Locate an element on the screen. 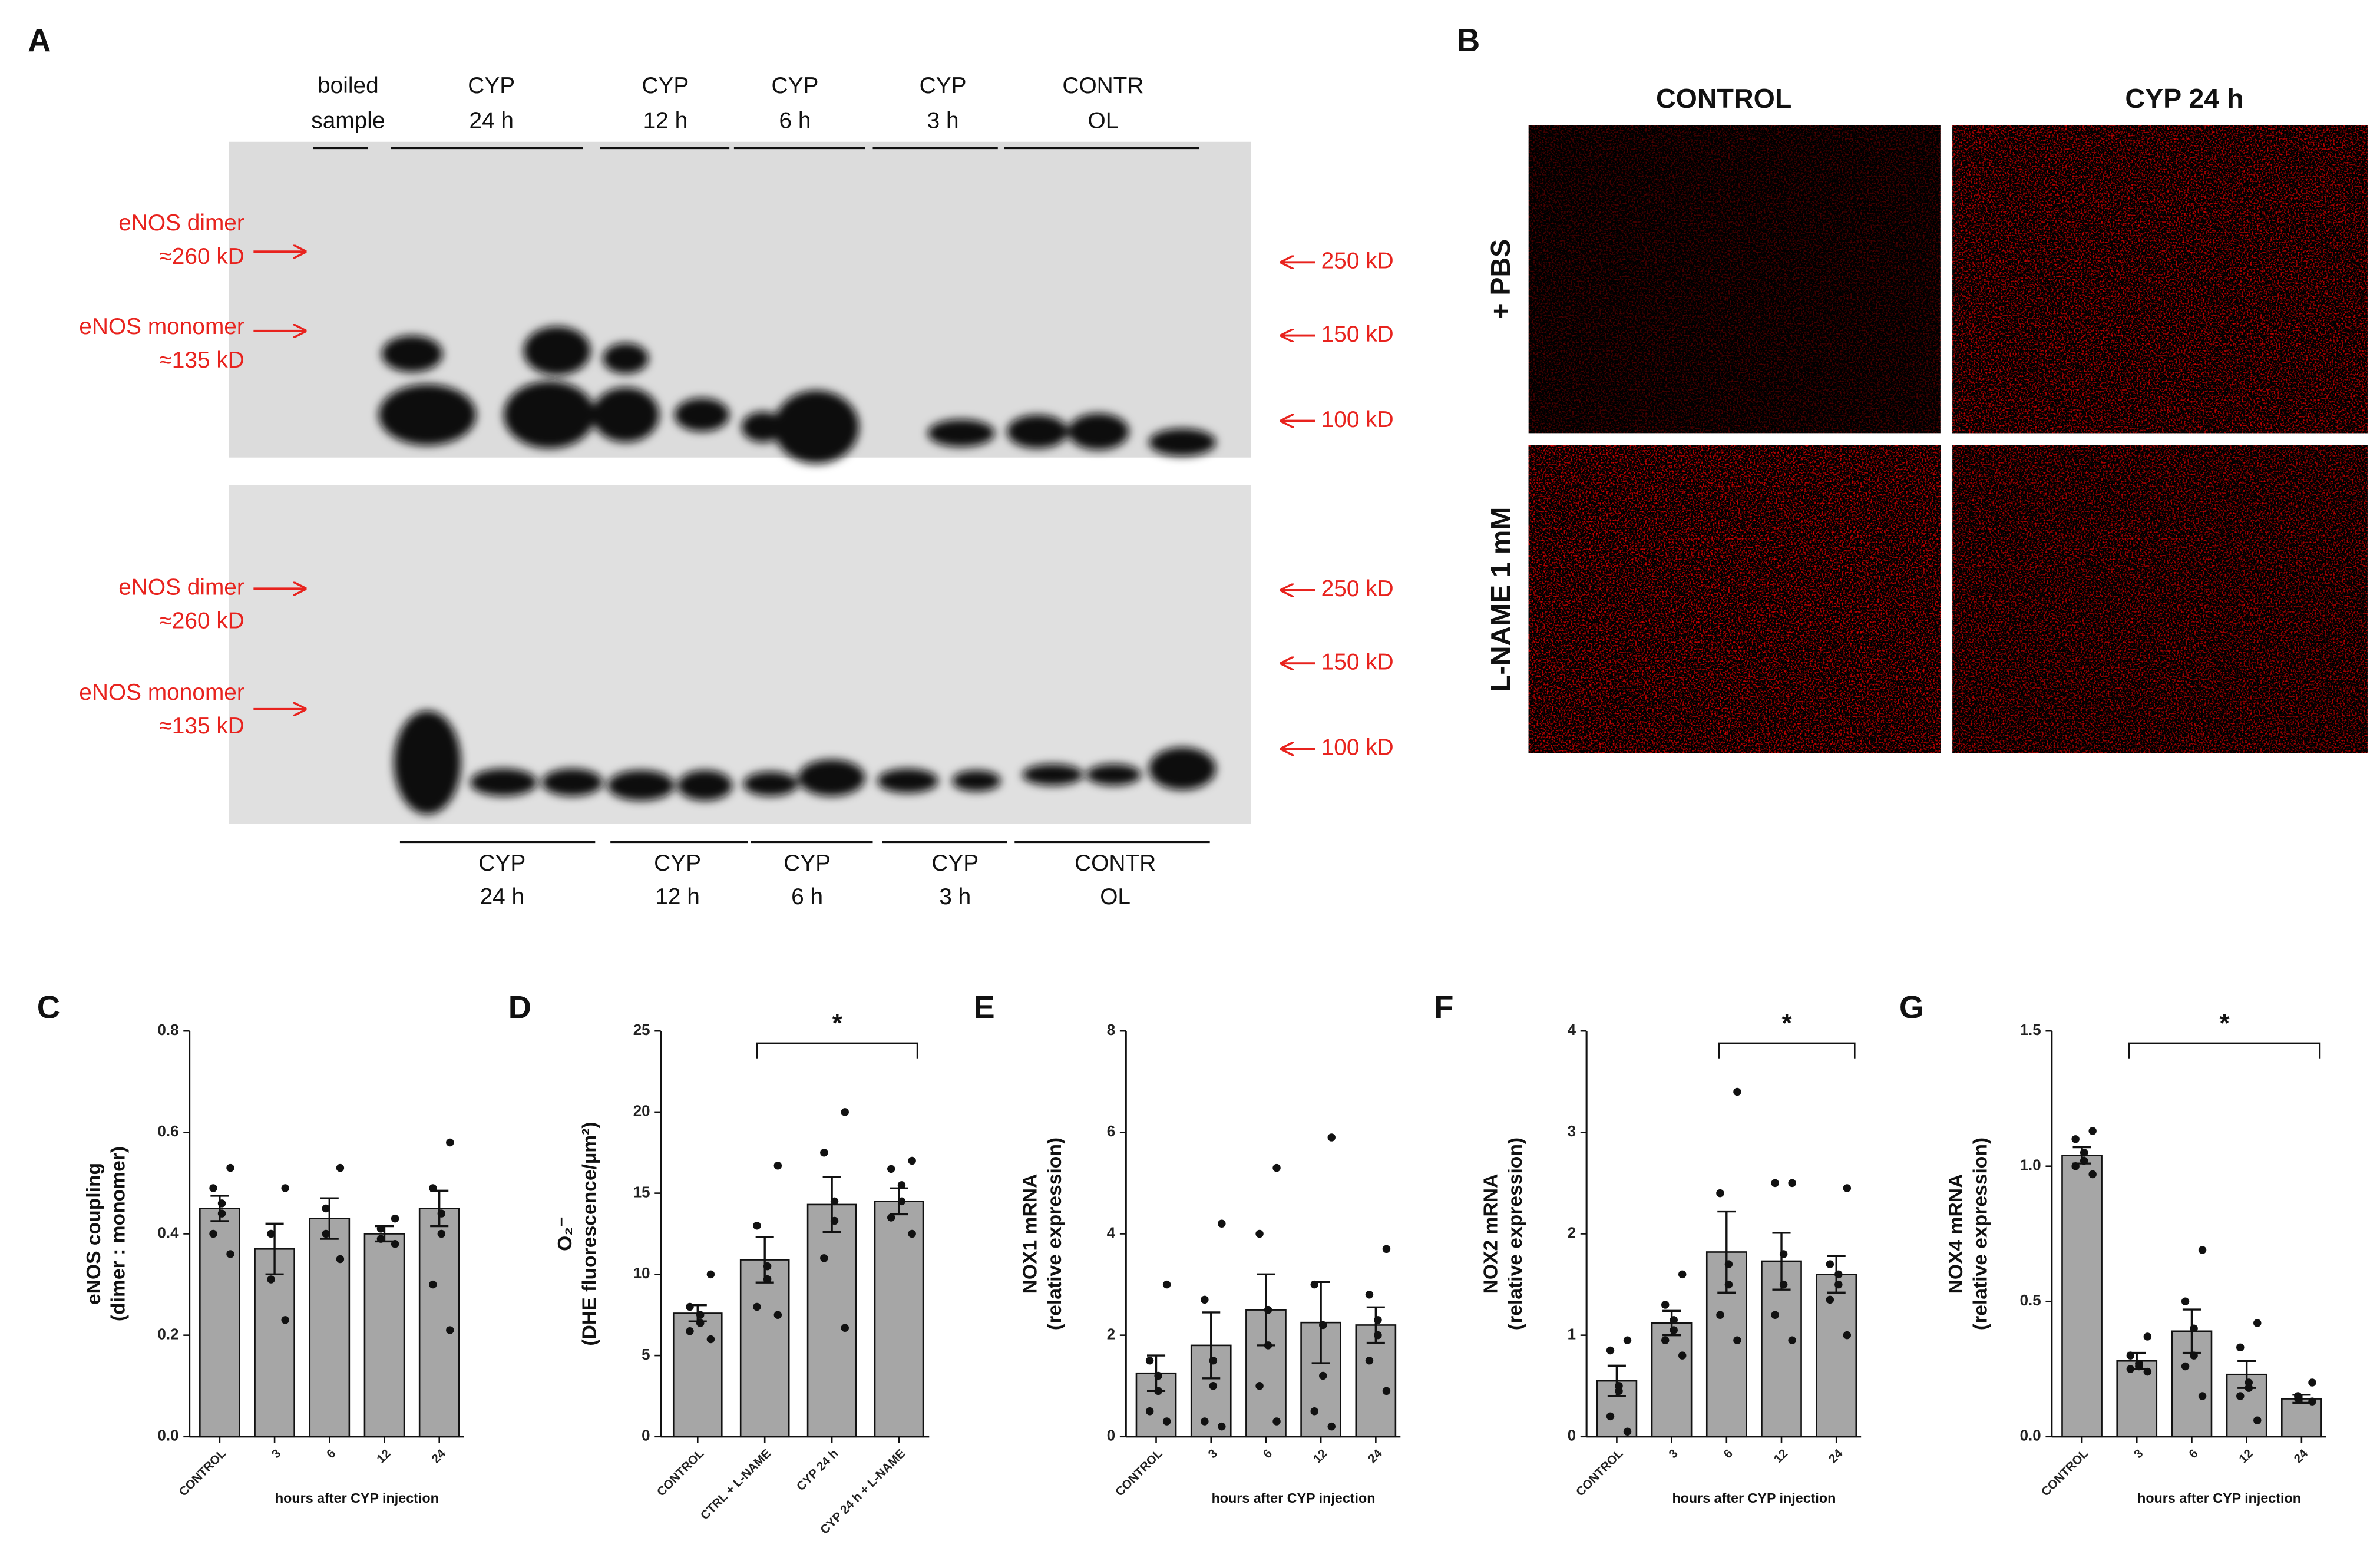 Image resolution: width=2380 pixels, height=1551 pixels. marker-label: ≈135 kD is located at coordinates (201, 726).